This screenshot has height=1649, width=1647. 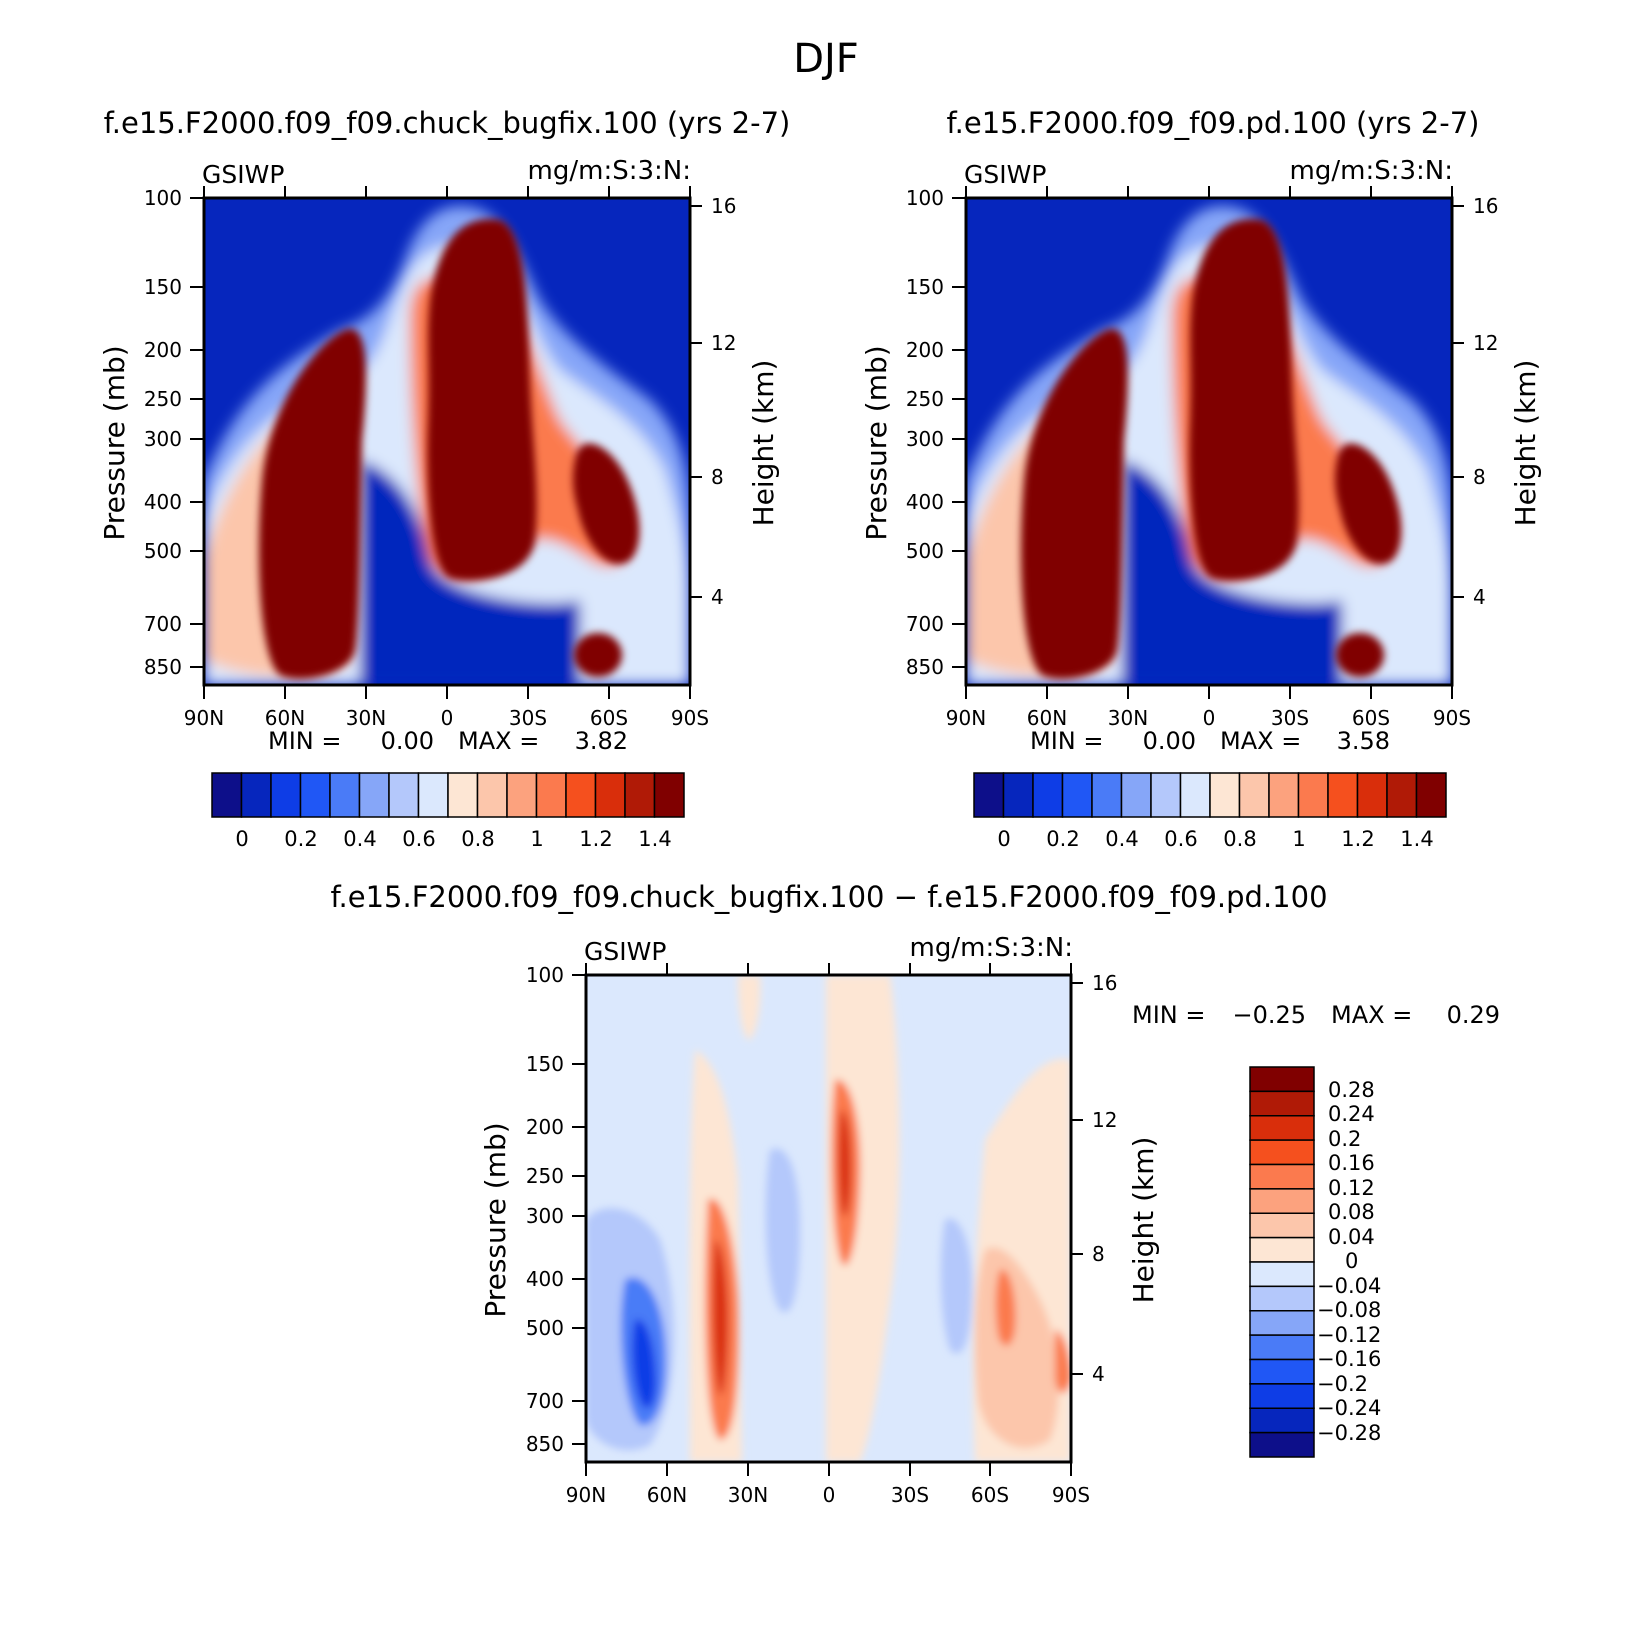 What do you see at coordinates (1351, 1237) in the screenshot?
I see `panel-3-colorbar-label: 0.04` at bounding box center [1351, 1237].